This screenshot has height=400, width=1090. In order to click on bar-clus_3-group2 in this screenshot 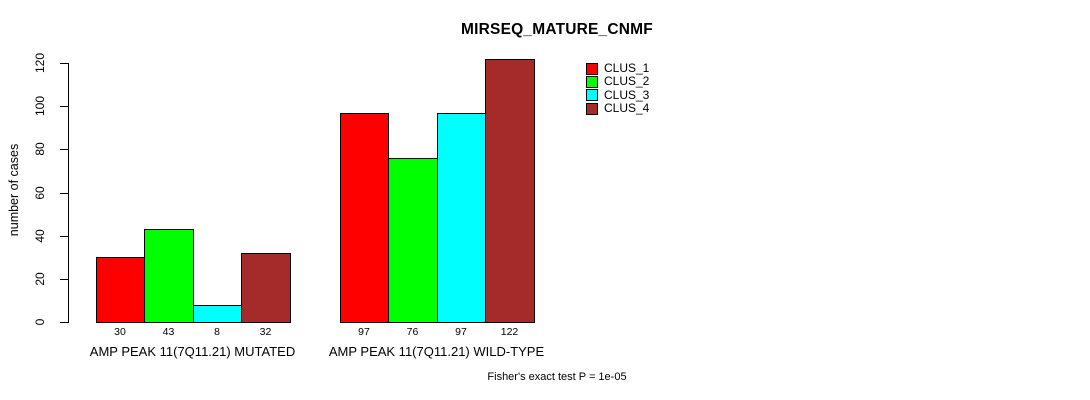, I will do `click(461, 218)`.